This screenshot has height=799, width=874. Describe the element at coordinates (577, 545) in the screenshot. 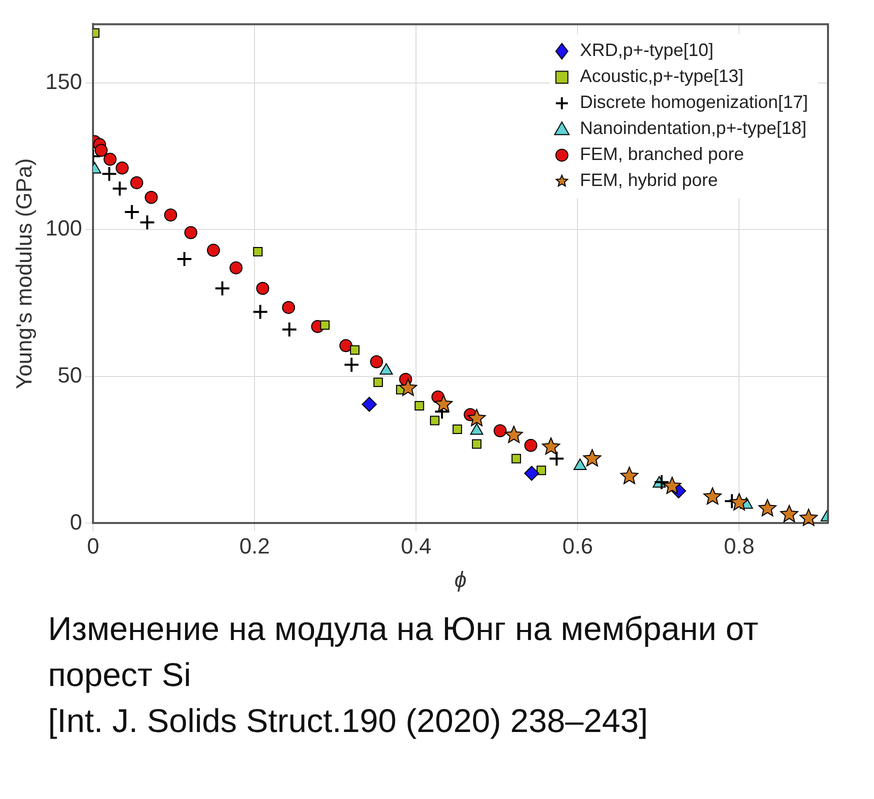

I see `x-tick-label: 0.6` at that location.